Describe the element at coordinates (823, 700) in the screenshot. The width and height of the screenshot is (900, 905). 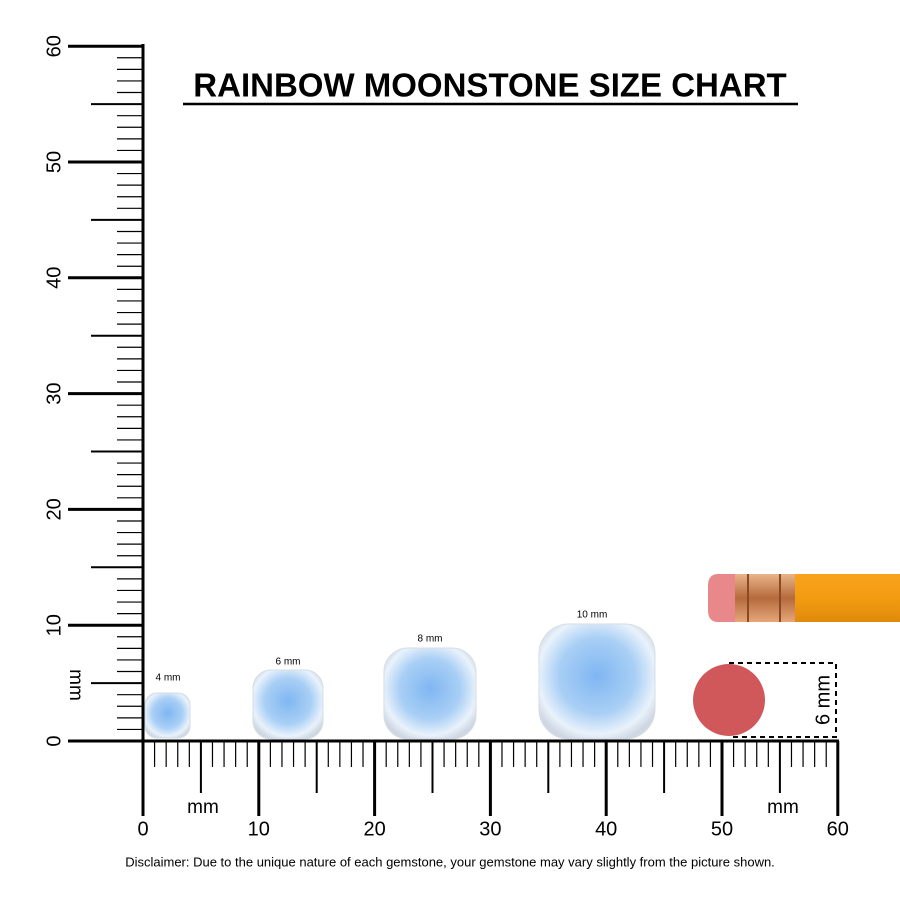
I see `eraser-label: 6 mm` at that location.